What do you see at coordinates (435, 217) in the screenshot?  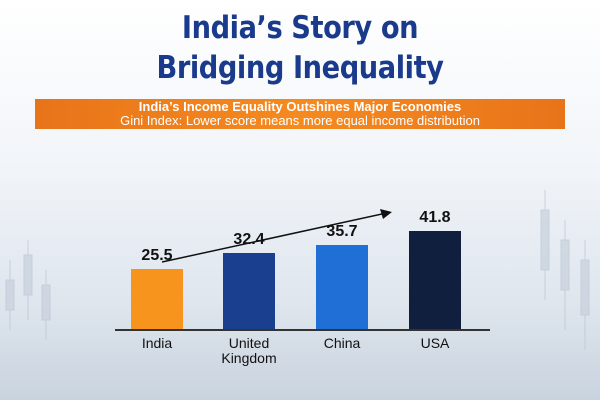 I see `value-label: 41.8` at bounding box center [435, 217].